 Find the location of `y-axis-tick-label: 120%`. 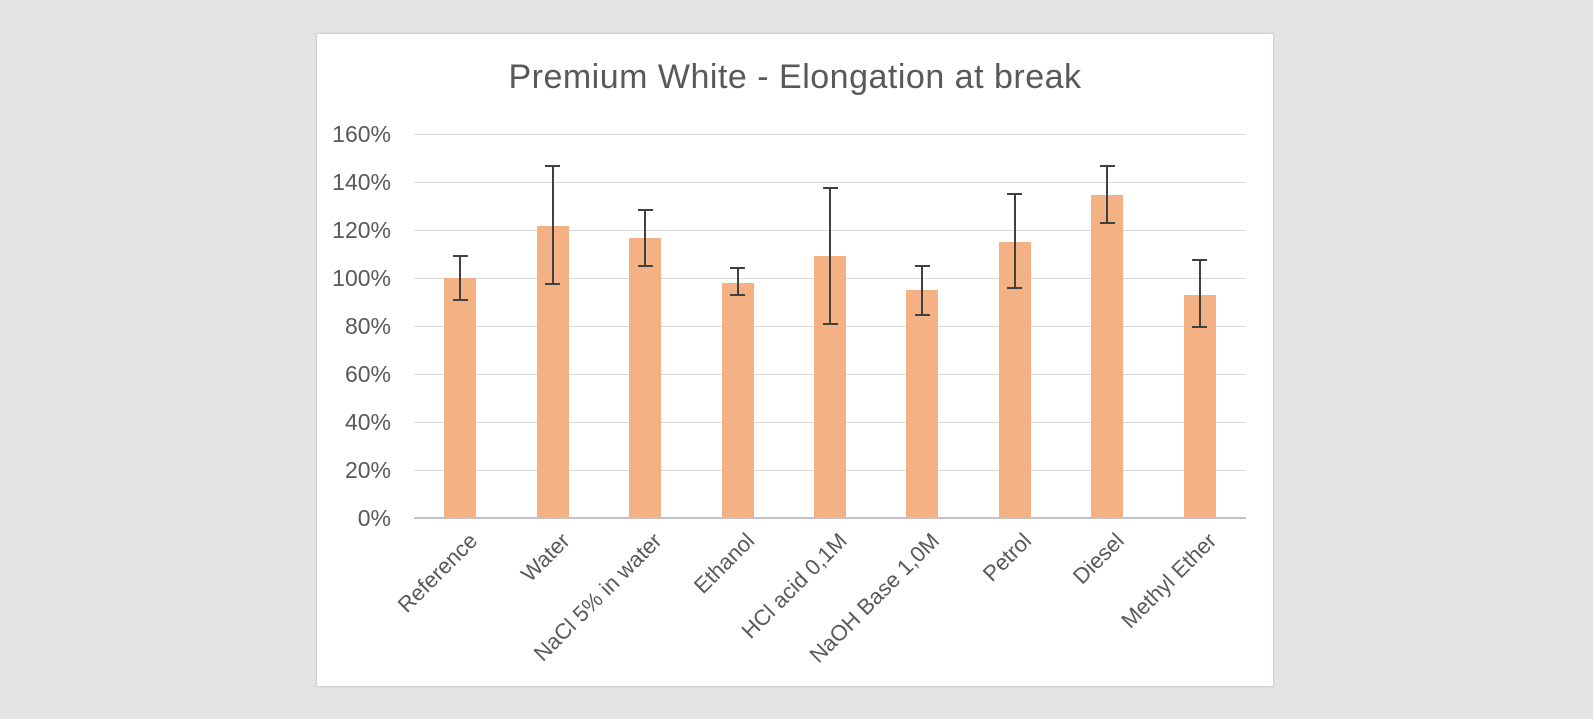

y-axis-tick-label: 120% is located at coordinates (361, 230).